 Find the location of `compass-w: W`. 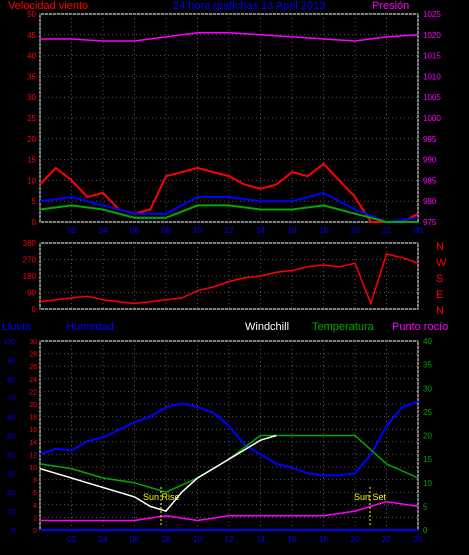

compass-w: W is located at coordinates (441, 263).